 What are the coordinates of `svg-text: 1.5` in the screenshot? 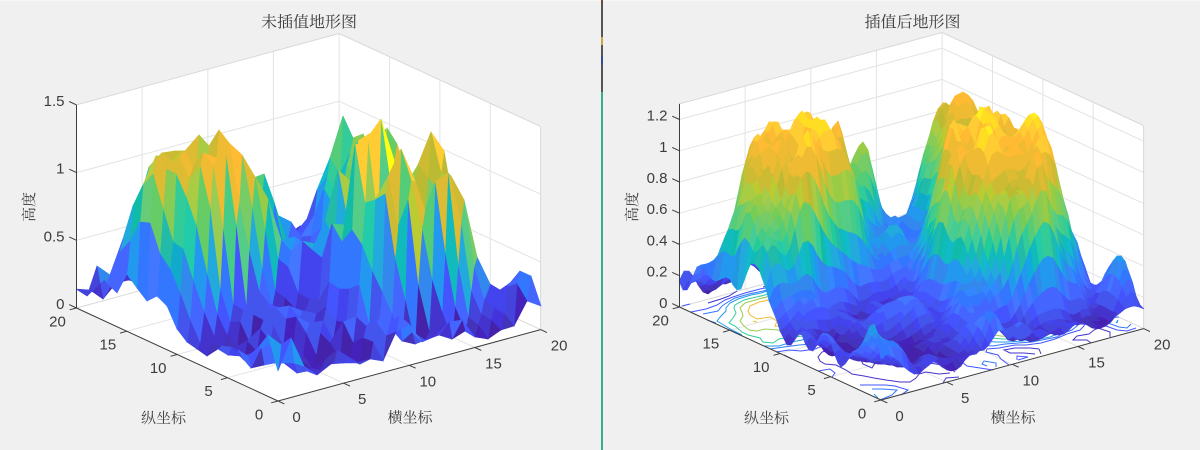 It's located at (54, 101).